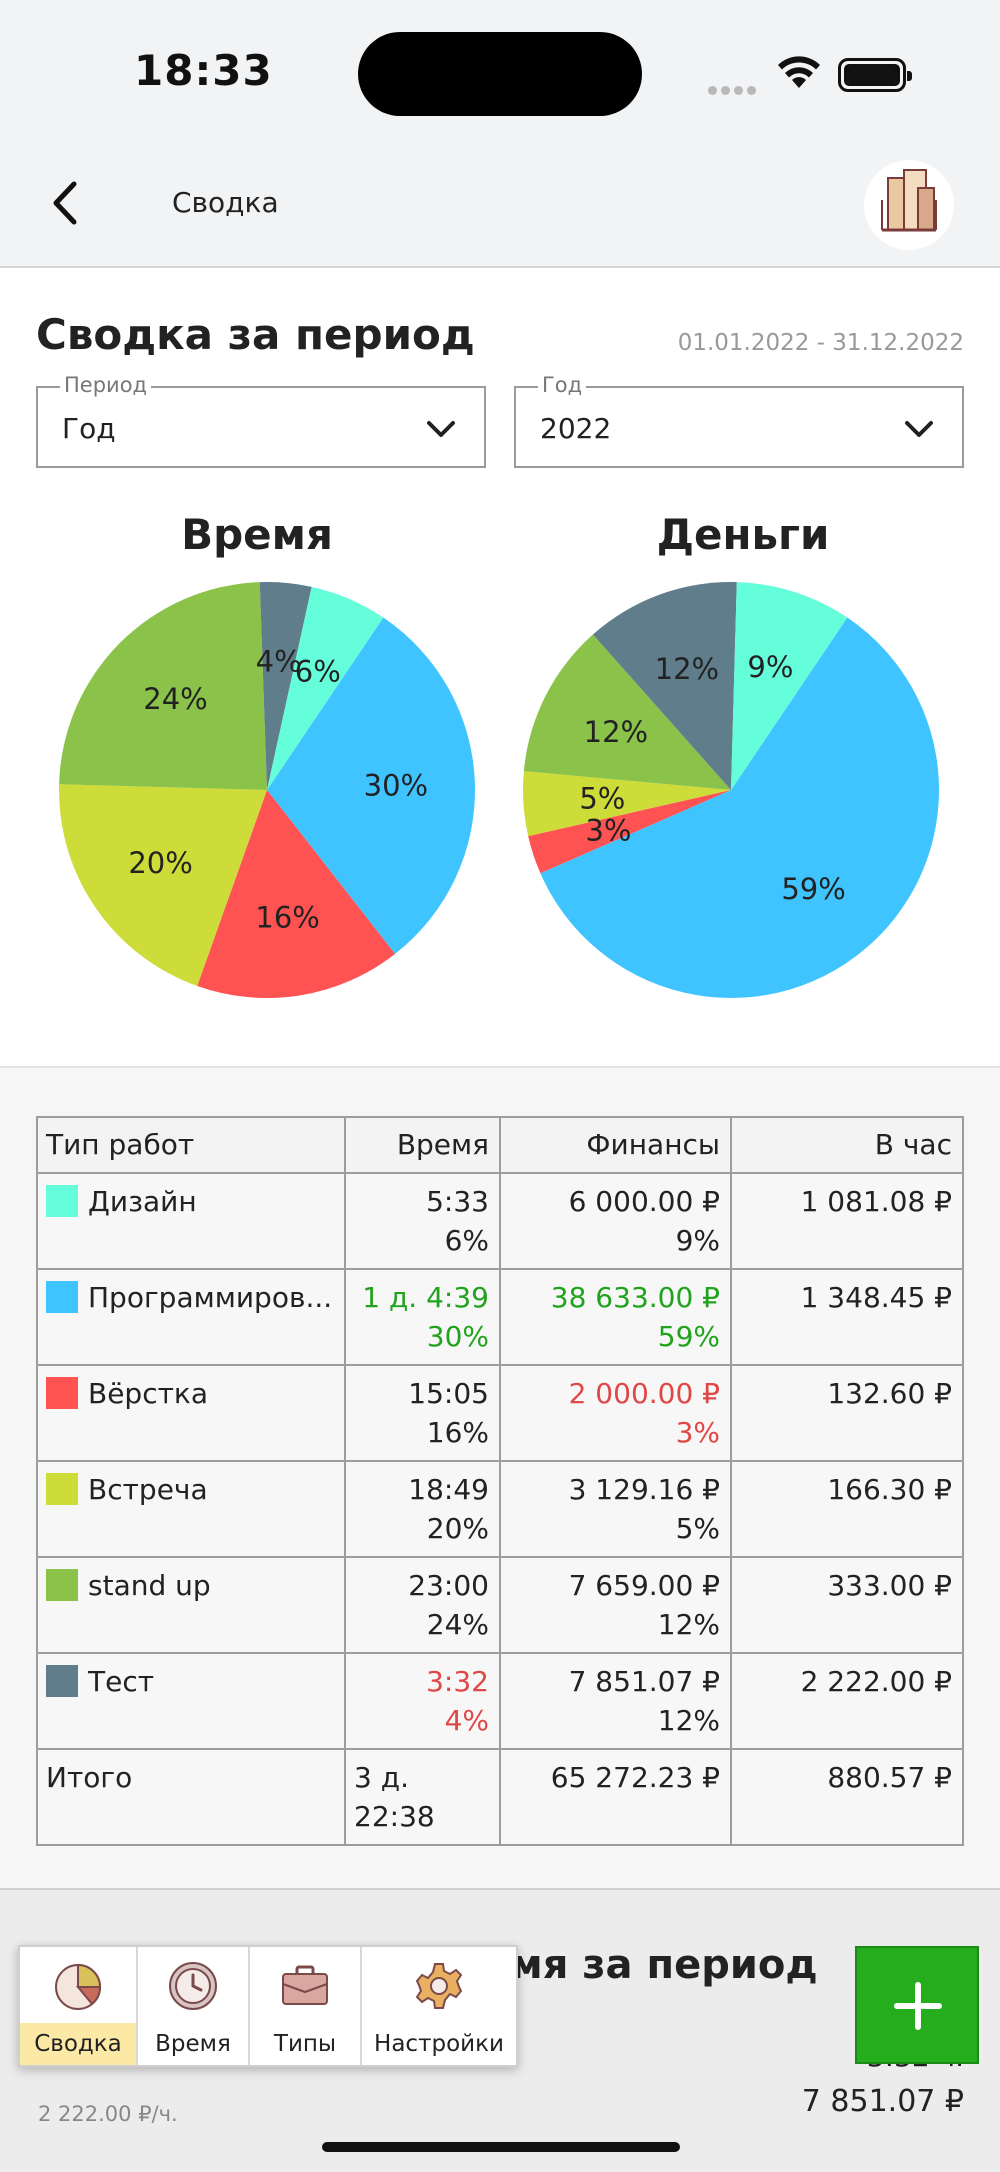  I want to click on status-bar: 18:33, so click(500, 70).